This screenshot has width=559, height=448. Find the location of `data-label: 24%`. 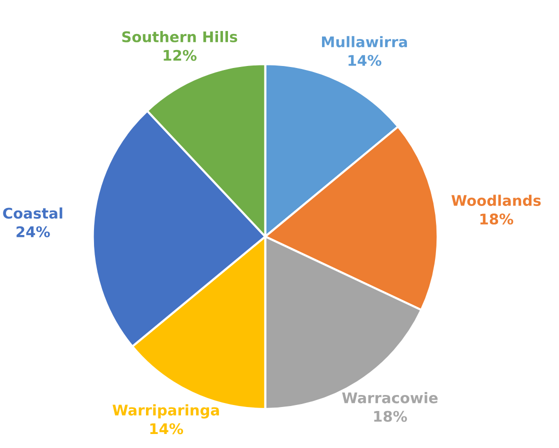

data-label: 24% is located at coordinates (33, 232).